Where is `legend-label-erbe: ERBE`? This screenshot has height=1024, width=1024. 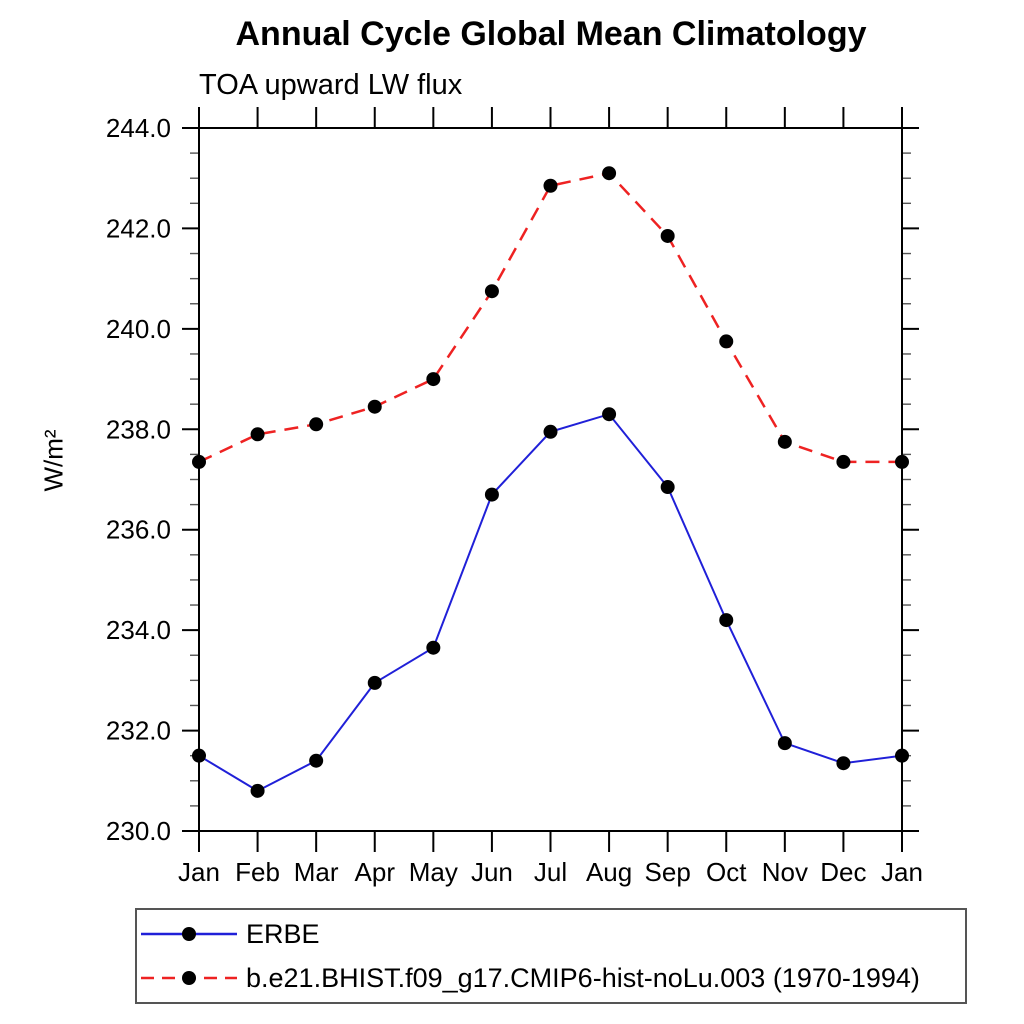
legend-label-erbe: ERBE is located at coordinates (283, 933).